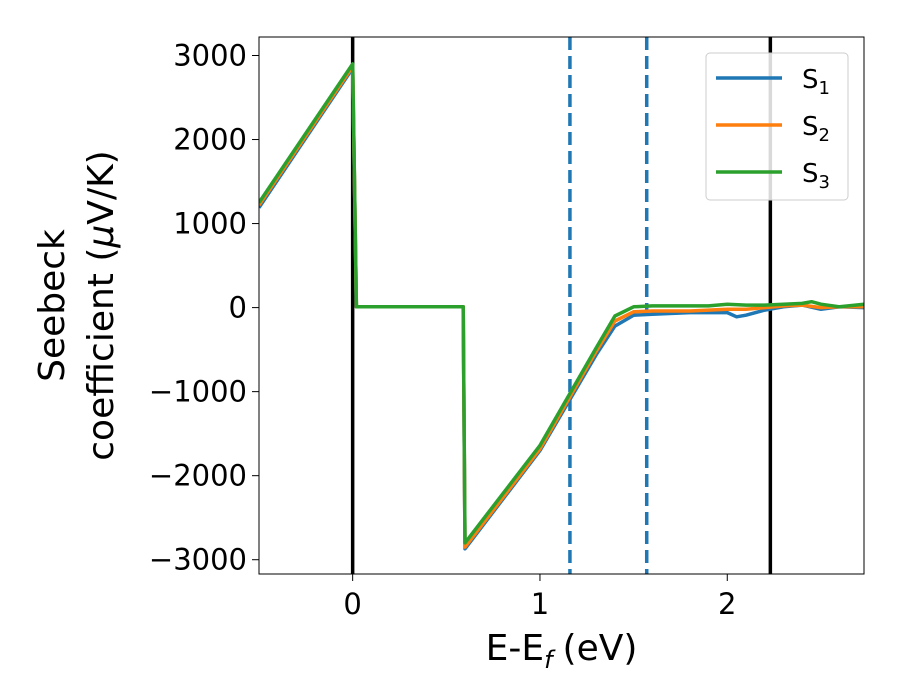 The image size is (900, 700). What do you see at coordinates (816, 129) in the screenshot?
I see `legend-label-s2: S2` at bounding box center [816, 129].